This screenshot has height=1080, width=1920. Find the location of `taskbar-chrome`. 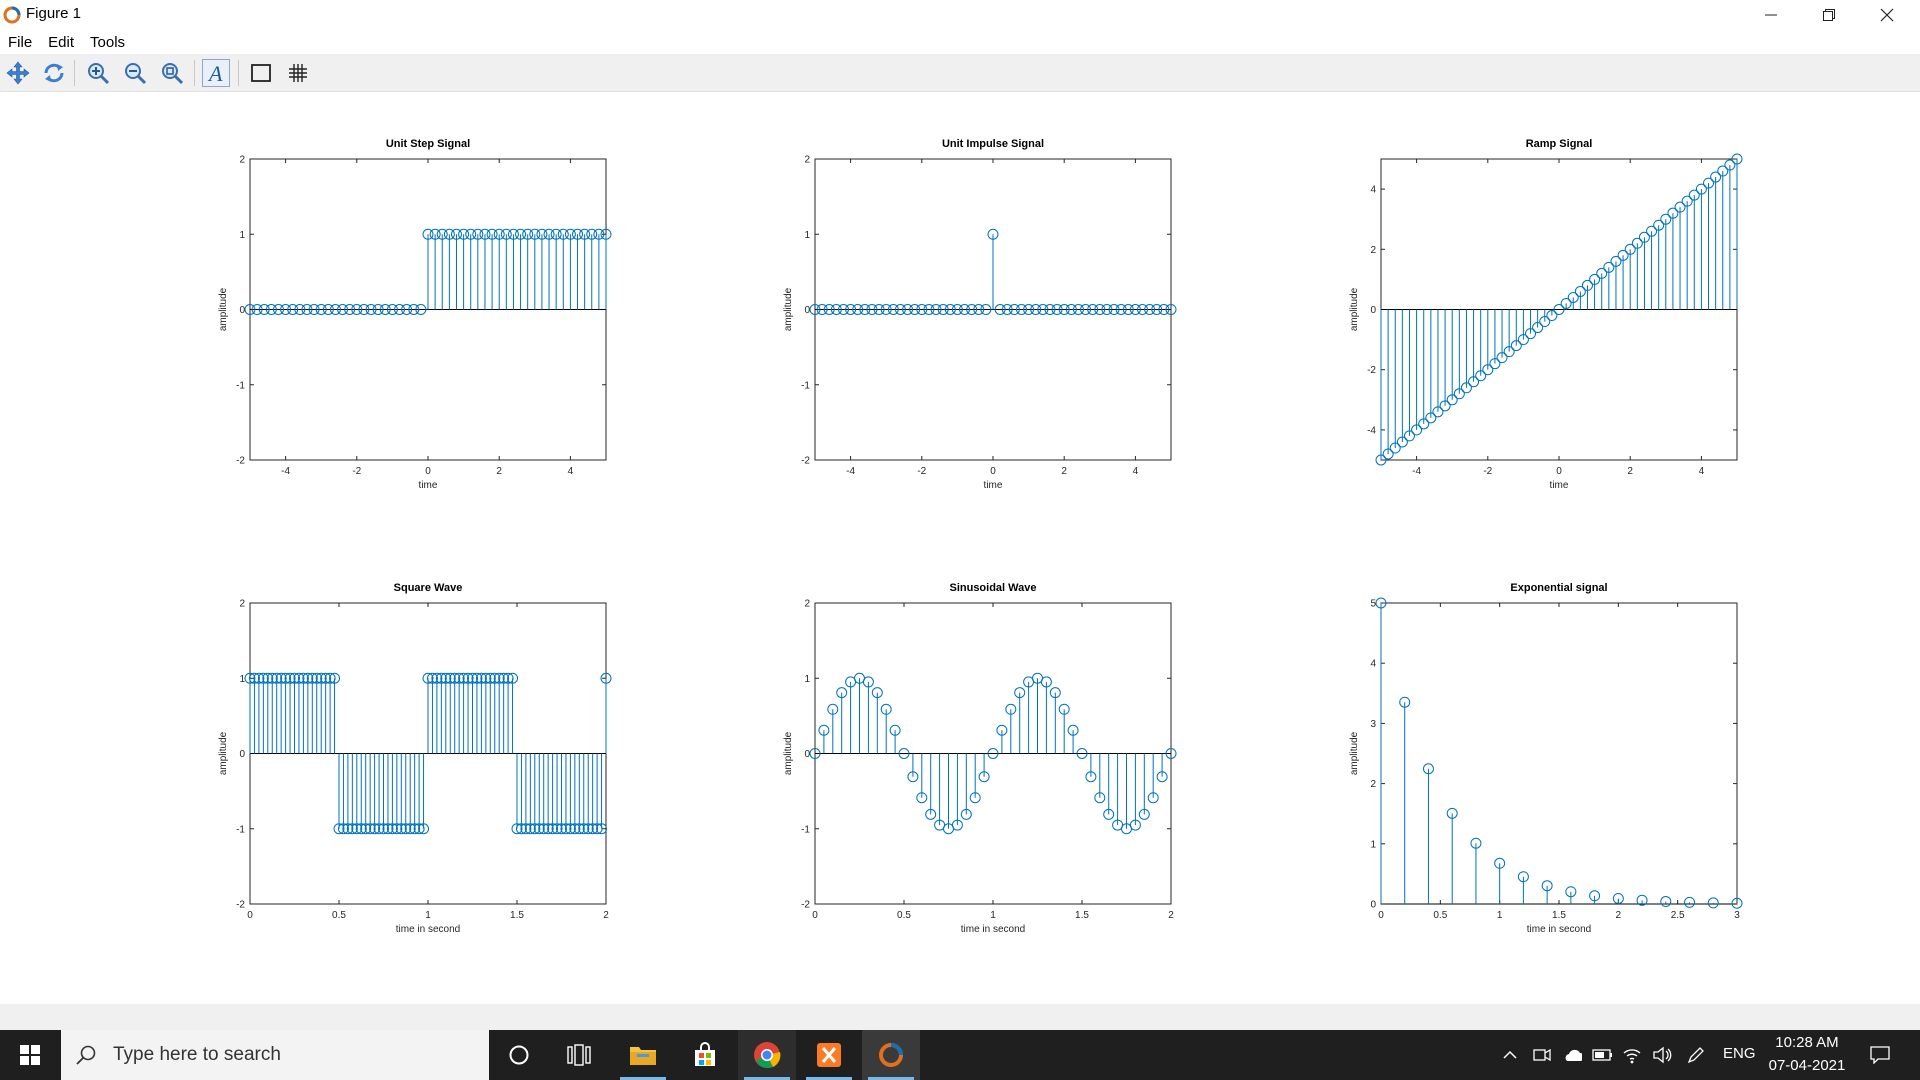

taskbar-chrome is located at coordinates (767, 1055).